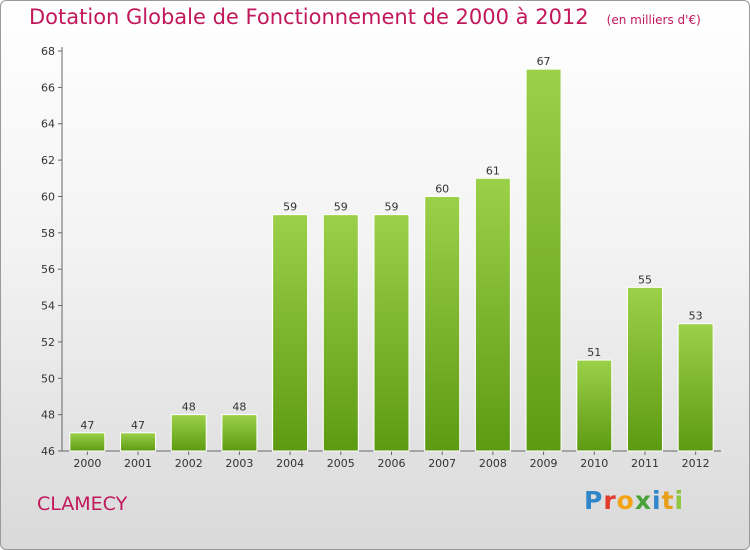 This screenshot has width=750, height=550. Describe the element at coordinates (594, 352) in the screenshot. I see `bar-value-label: 51` at that location.